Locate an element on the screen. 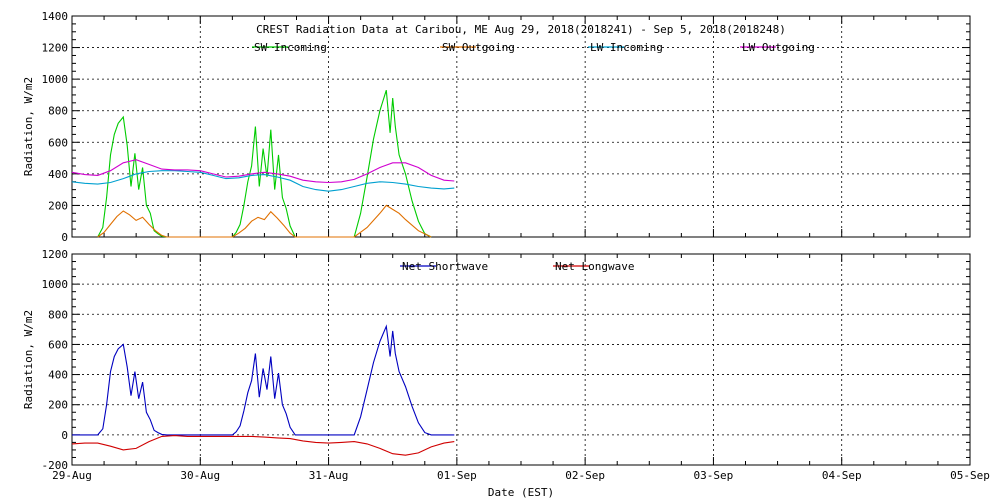 The image size is (1000, 500). x-tick-label: 01-Sep is located at coordinates (457, 475).